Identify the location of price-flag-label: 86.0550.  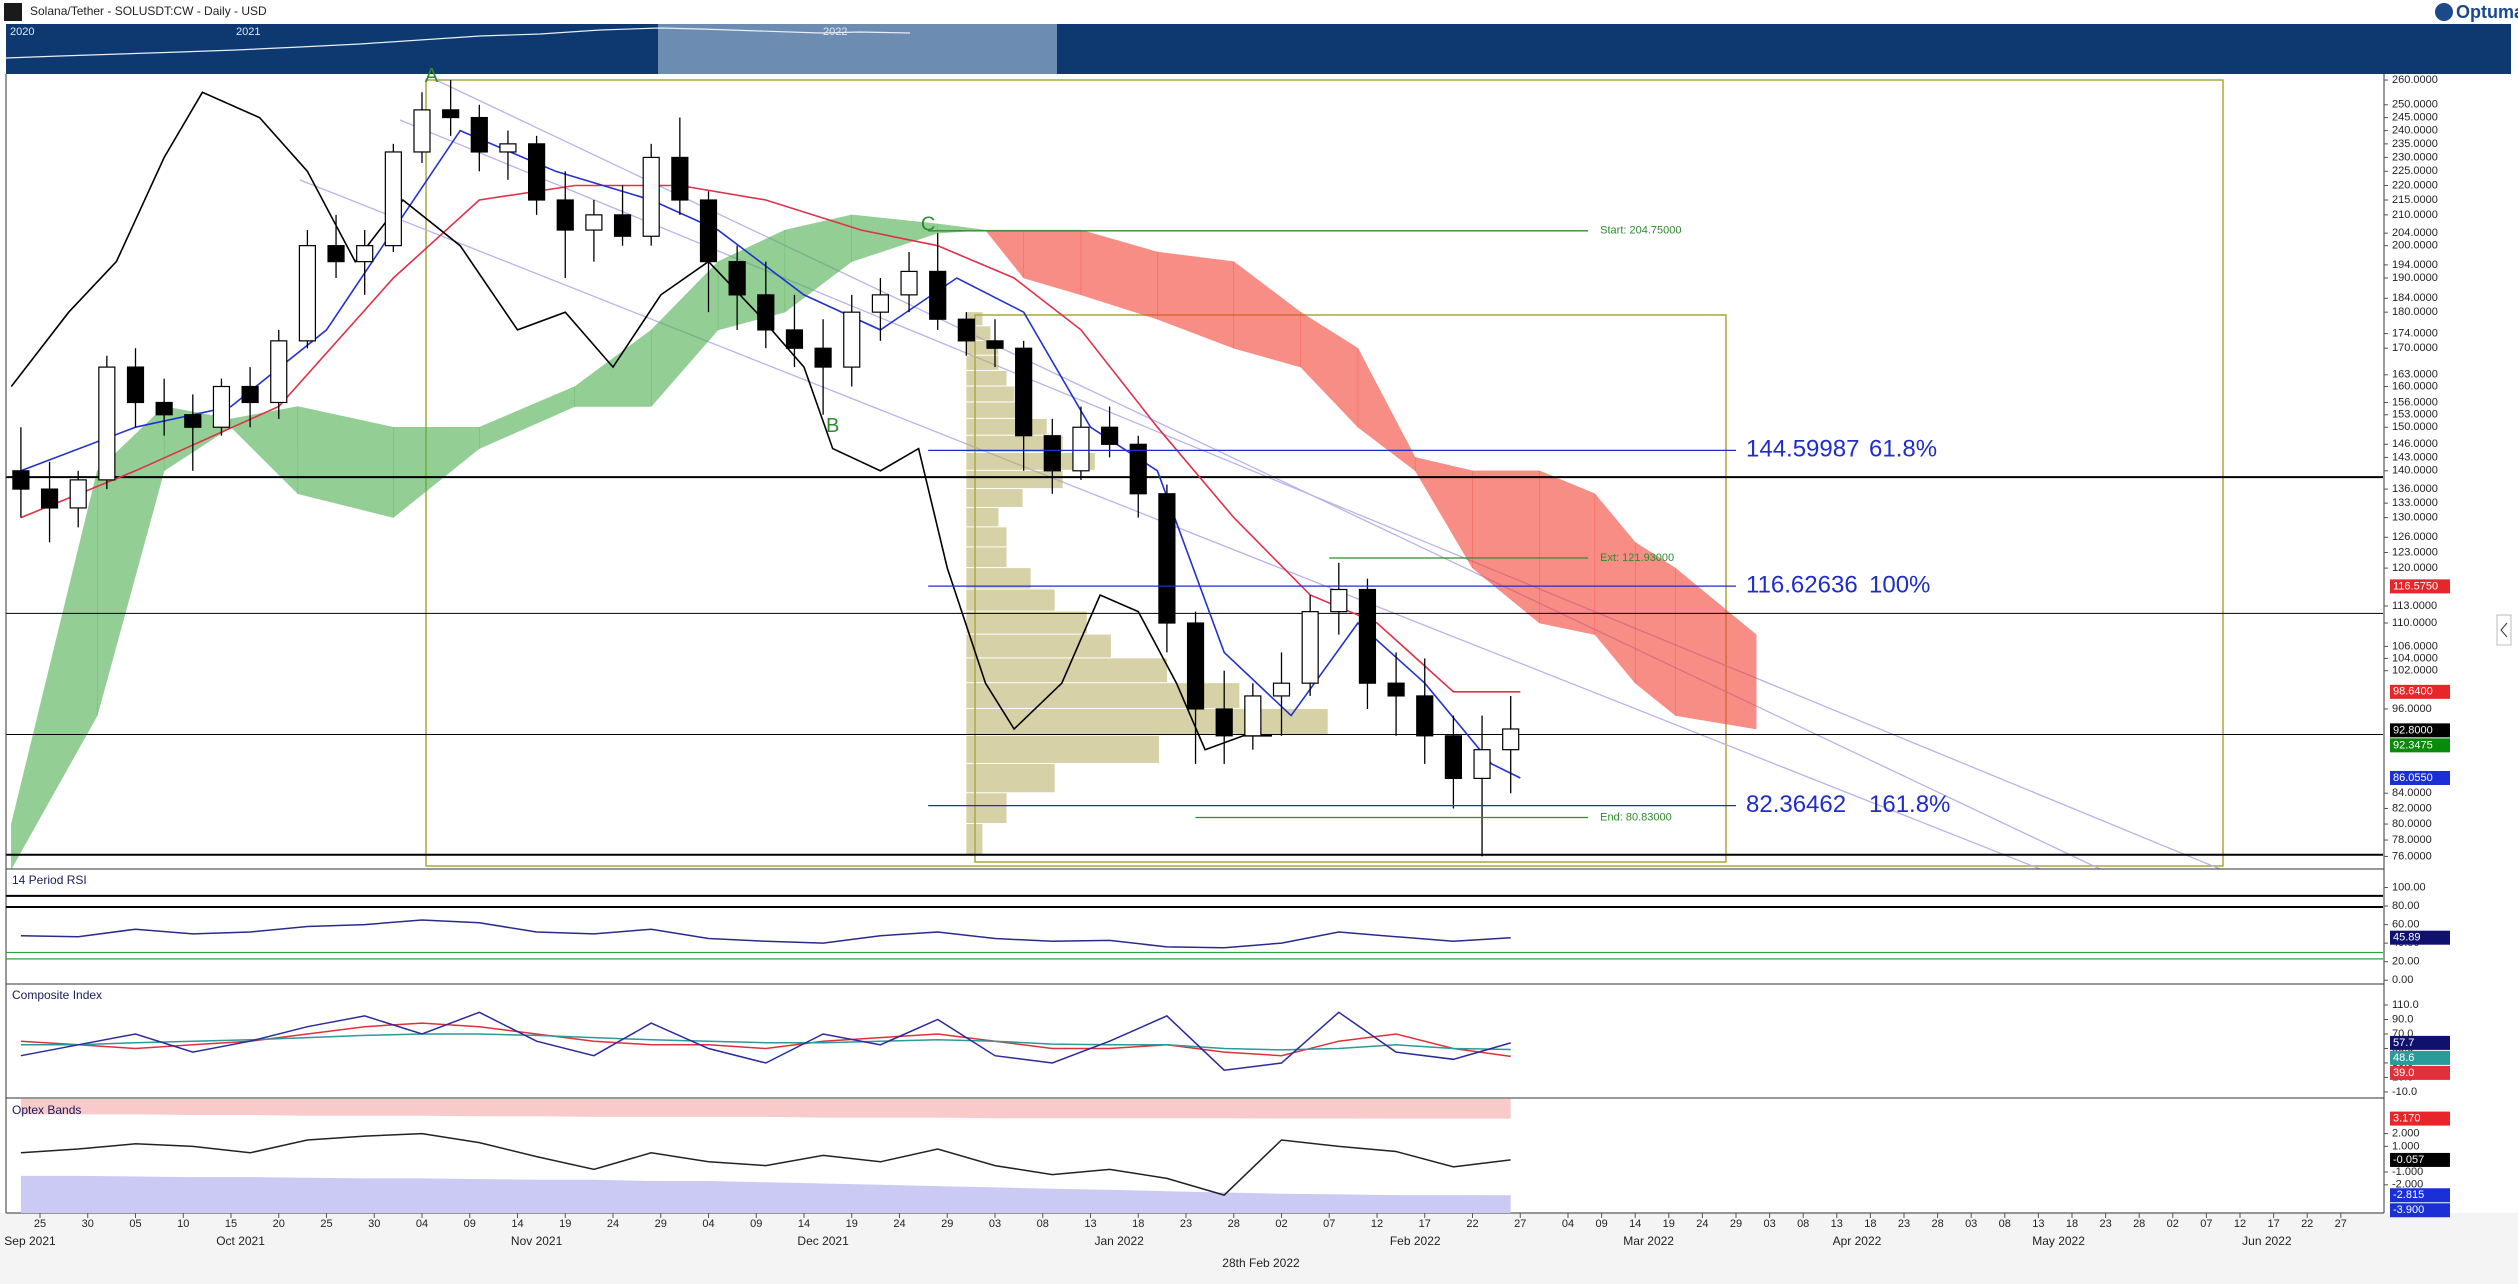
(2413, 778).